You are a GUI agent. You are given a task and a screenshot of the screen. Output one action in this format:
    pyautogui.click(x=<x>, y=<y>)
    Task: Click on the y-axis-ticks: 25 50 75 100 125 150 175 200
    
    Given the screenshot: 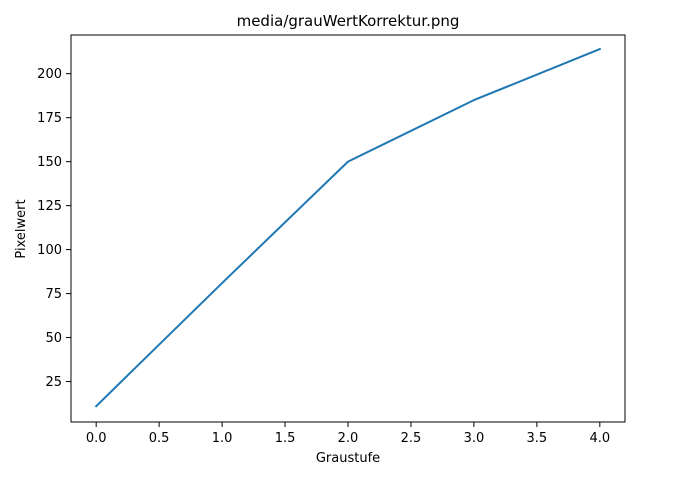 What is the action you would take?
    pyautogui.click(x=54, y=228)
    